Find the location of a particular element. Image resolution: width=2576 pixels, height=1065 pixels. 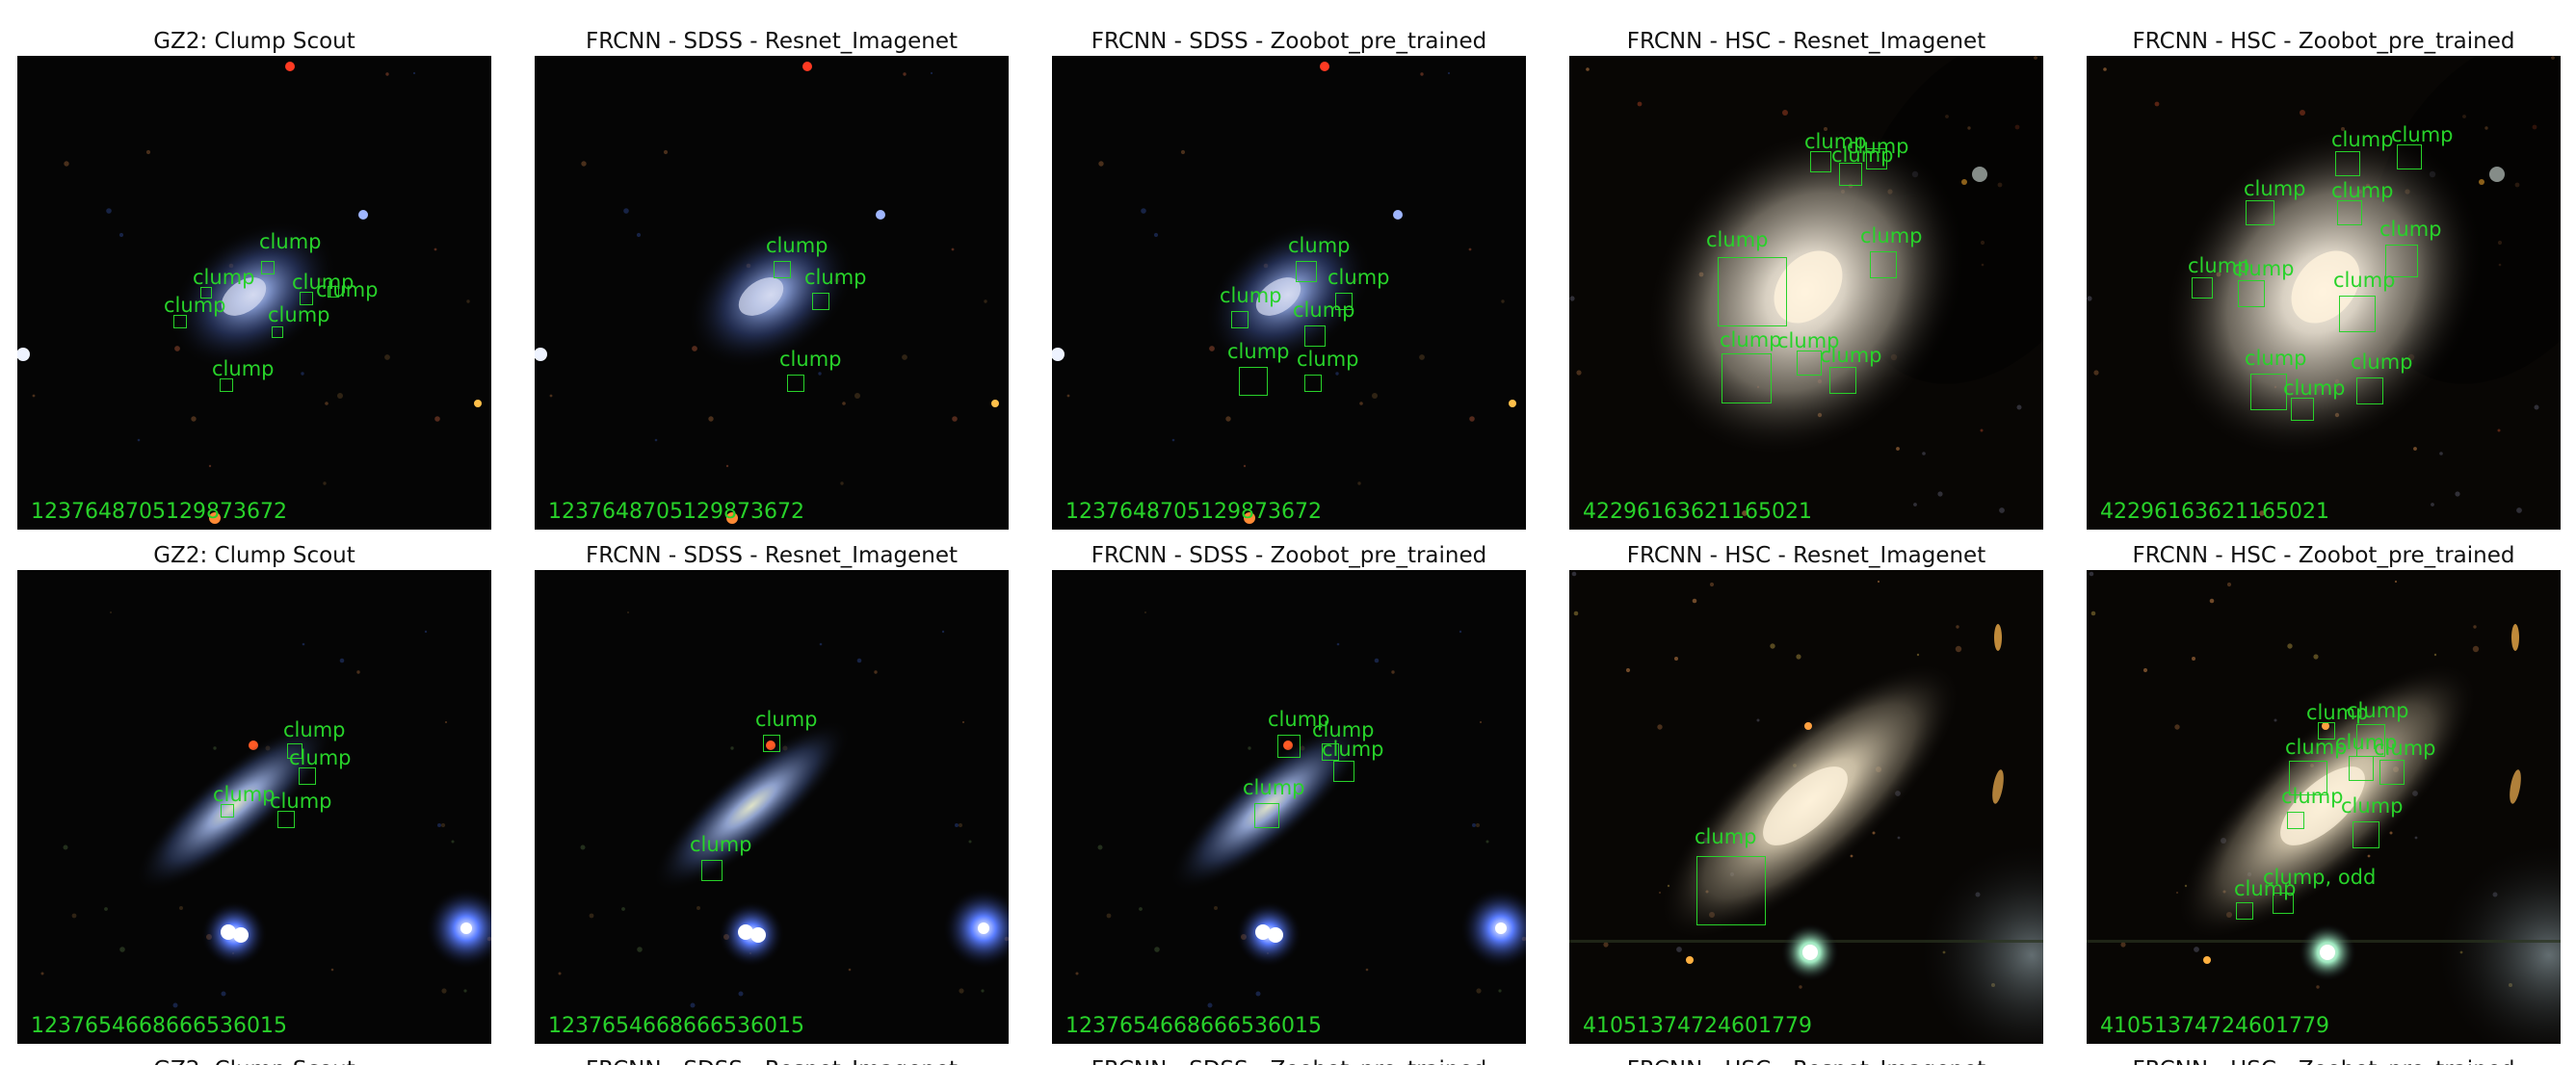

object-id-label: 1237654668666536015 is located at coordinates (676, 1026).